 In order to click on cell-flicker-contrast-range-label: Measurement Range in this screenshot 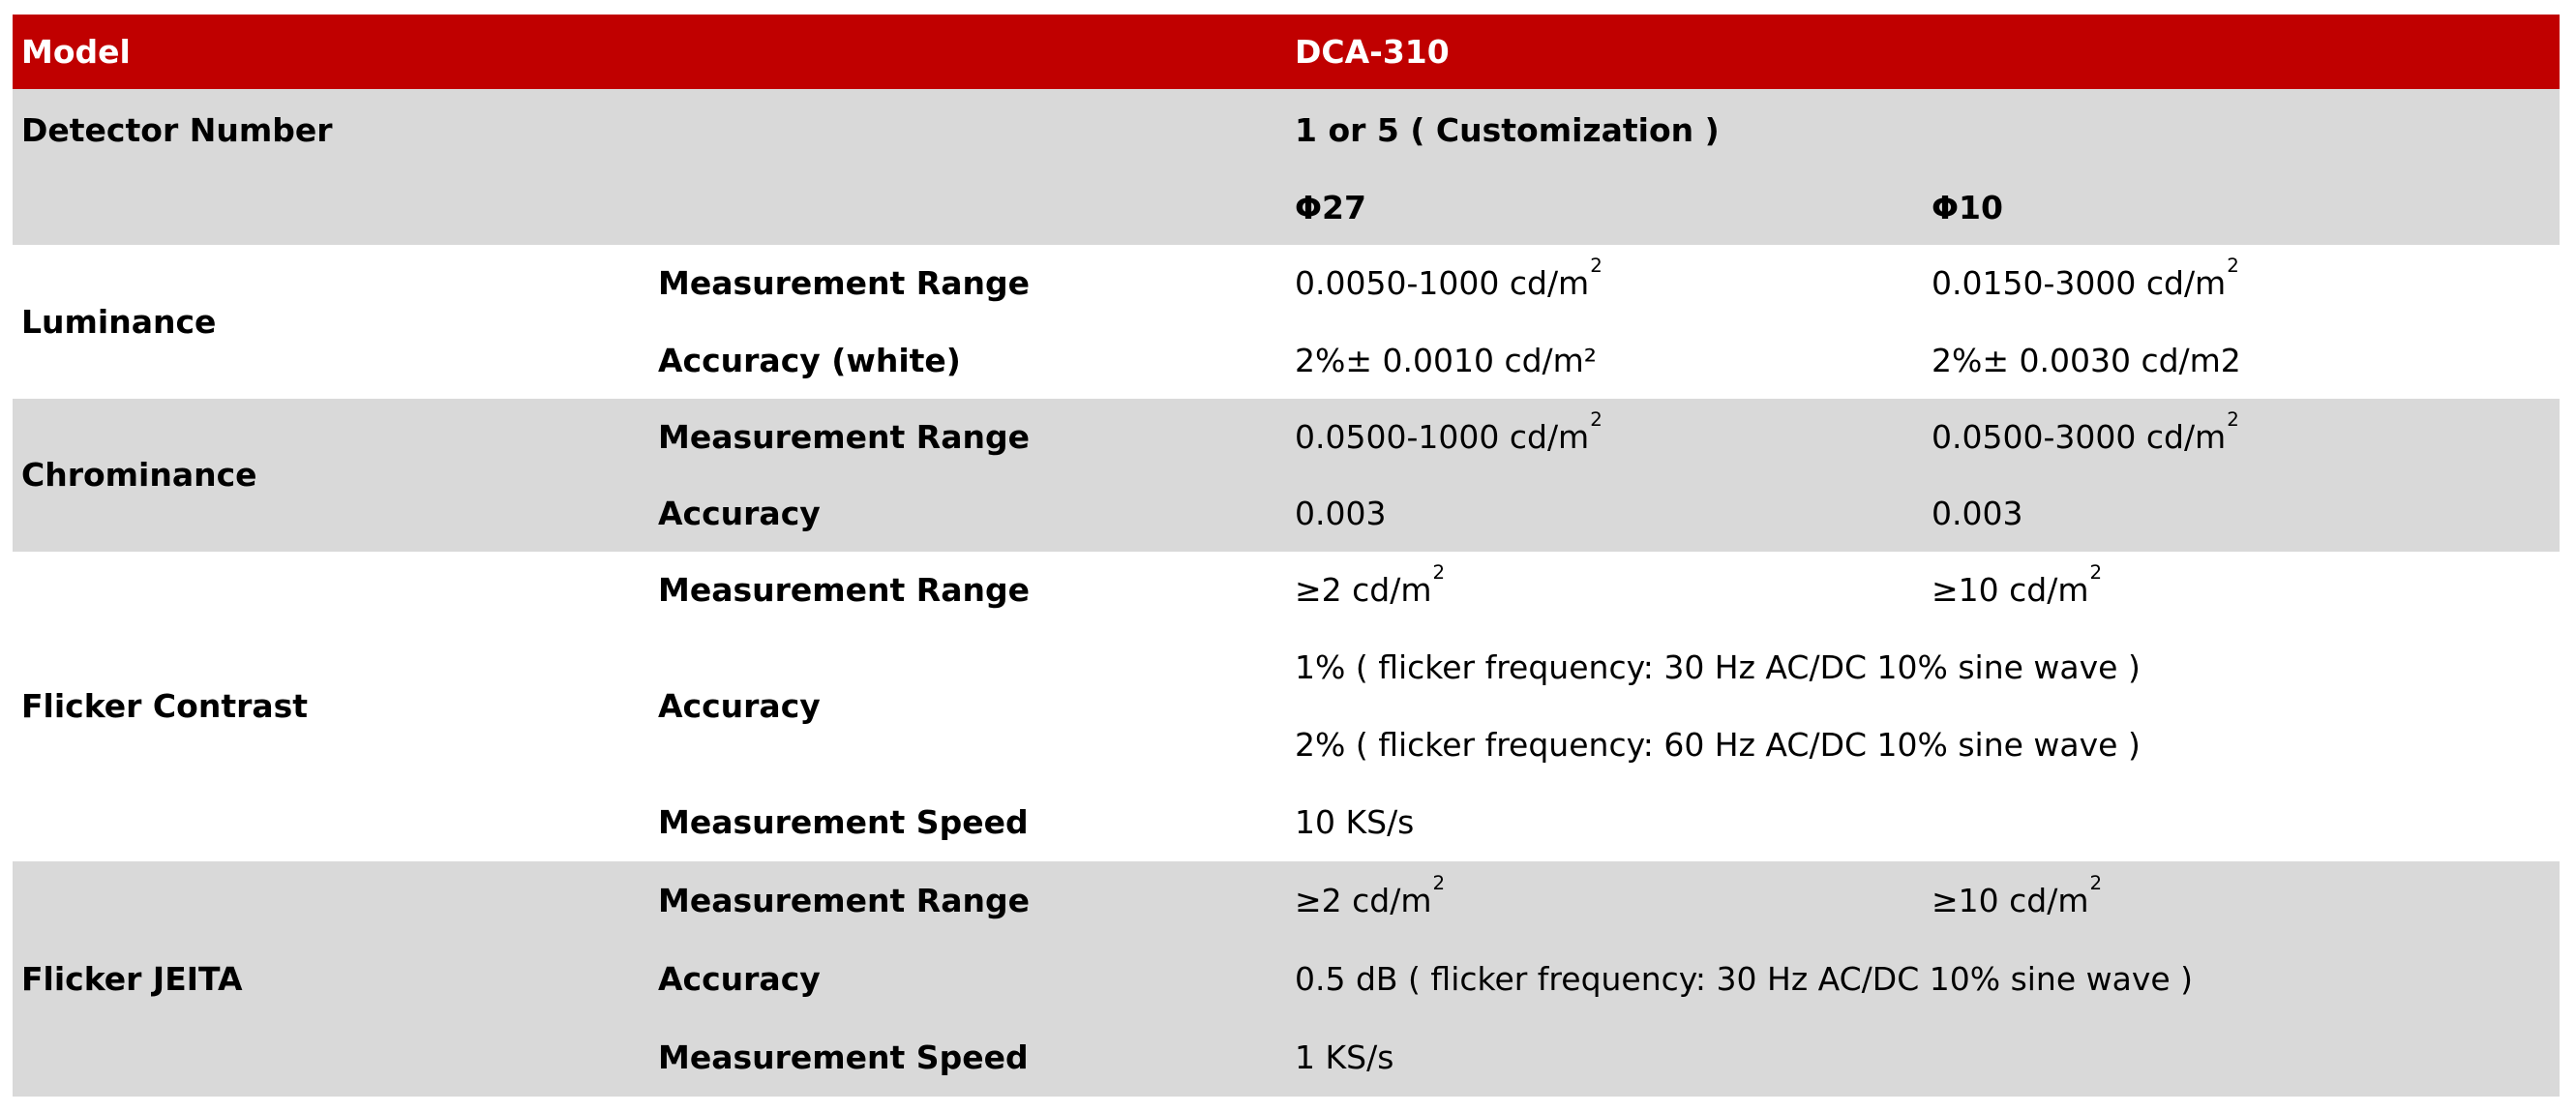, I will do `click(967, 590)`.